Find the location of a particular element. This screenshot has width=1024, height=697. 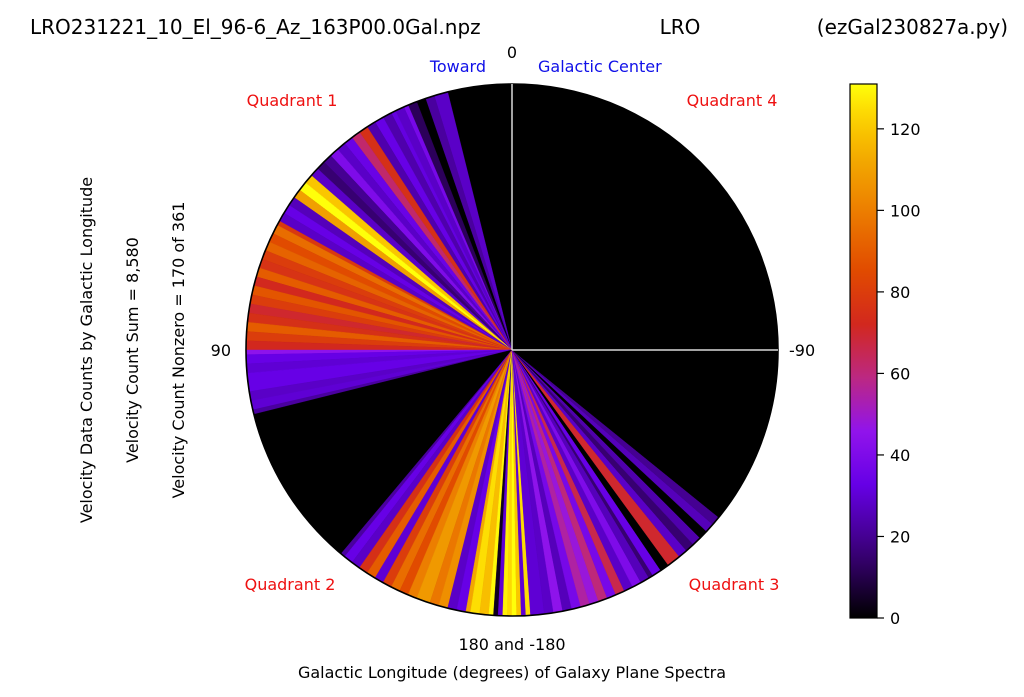

galactic-center-label: Galactic Center is located at coordinates (600, 66).